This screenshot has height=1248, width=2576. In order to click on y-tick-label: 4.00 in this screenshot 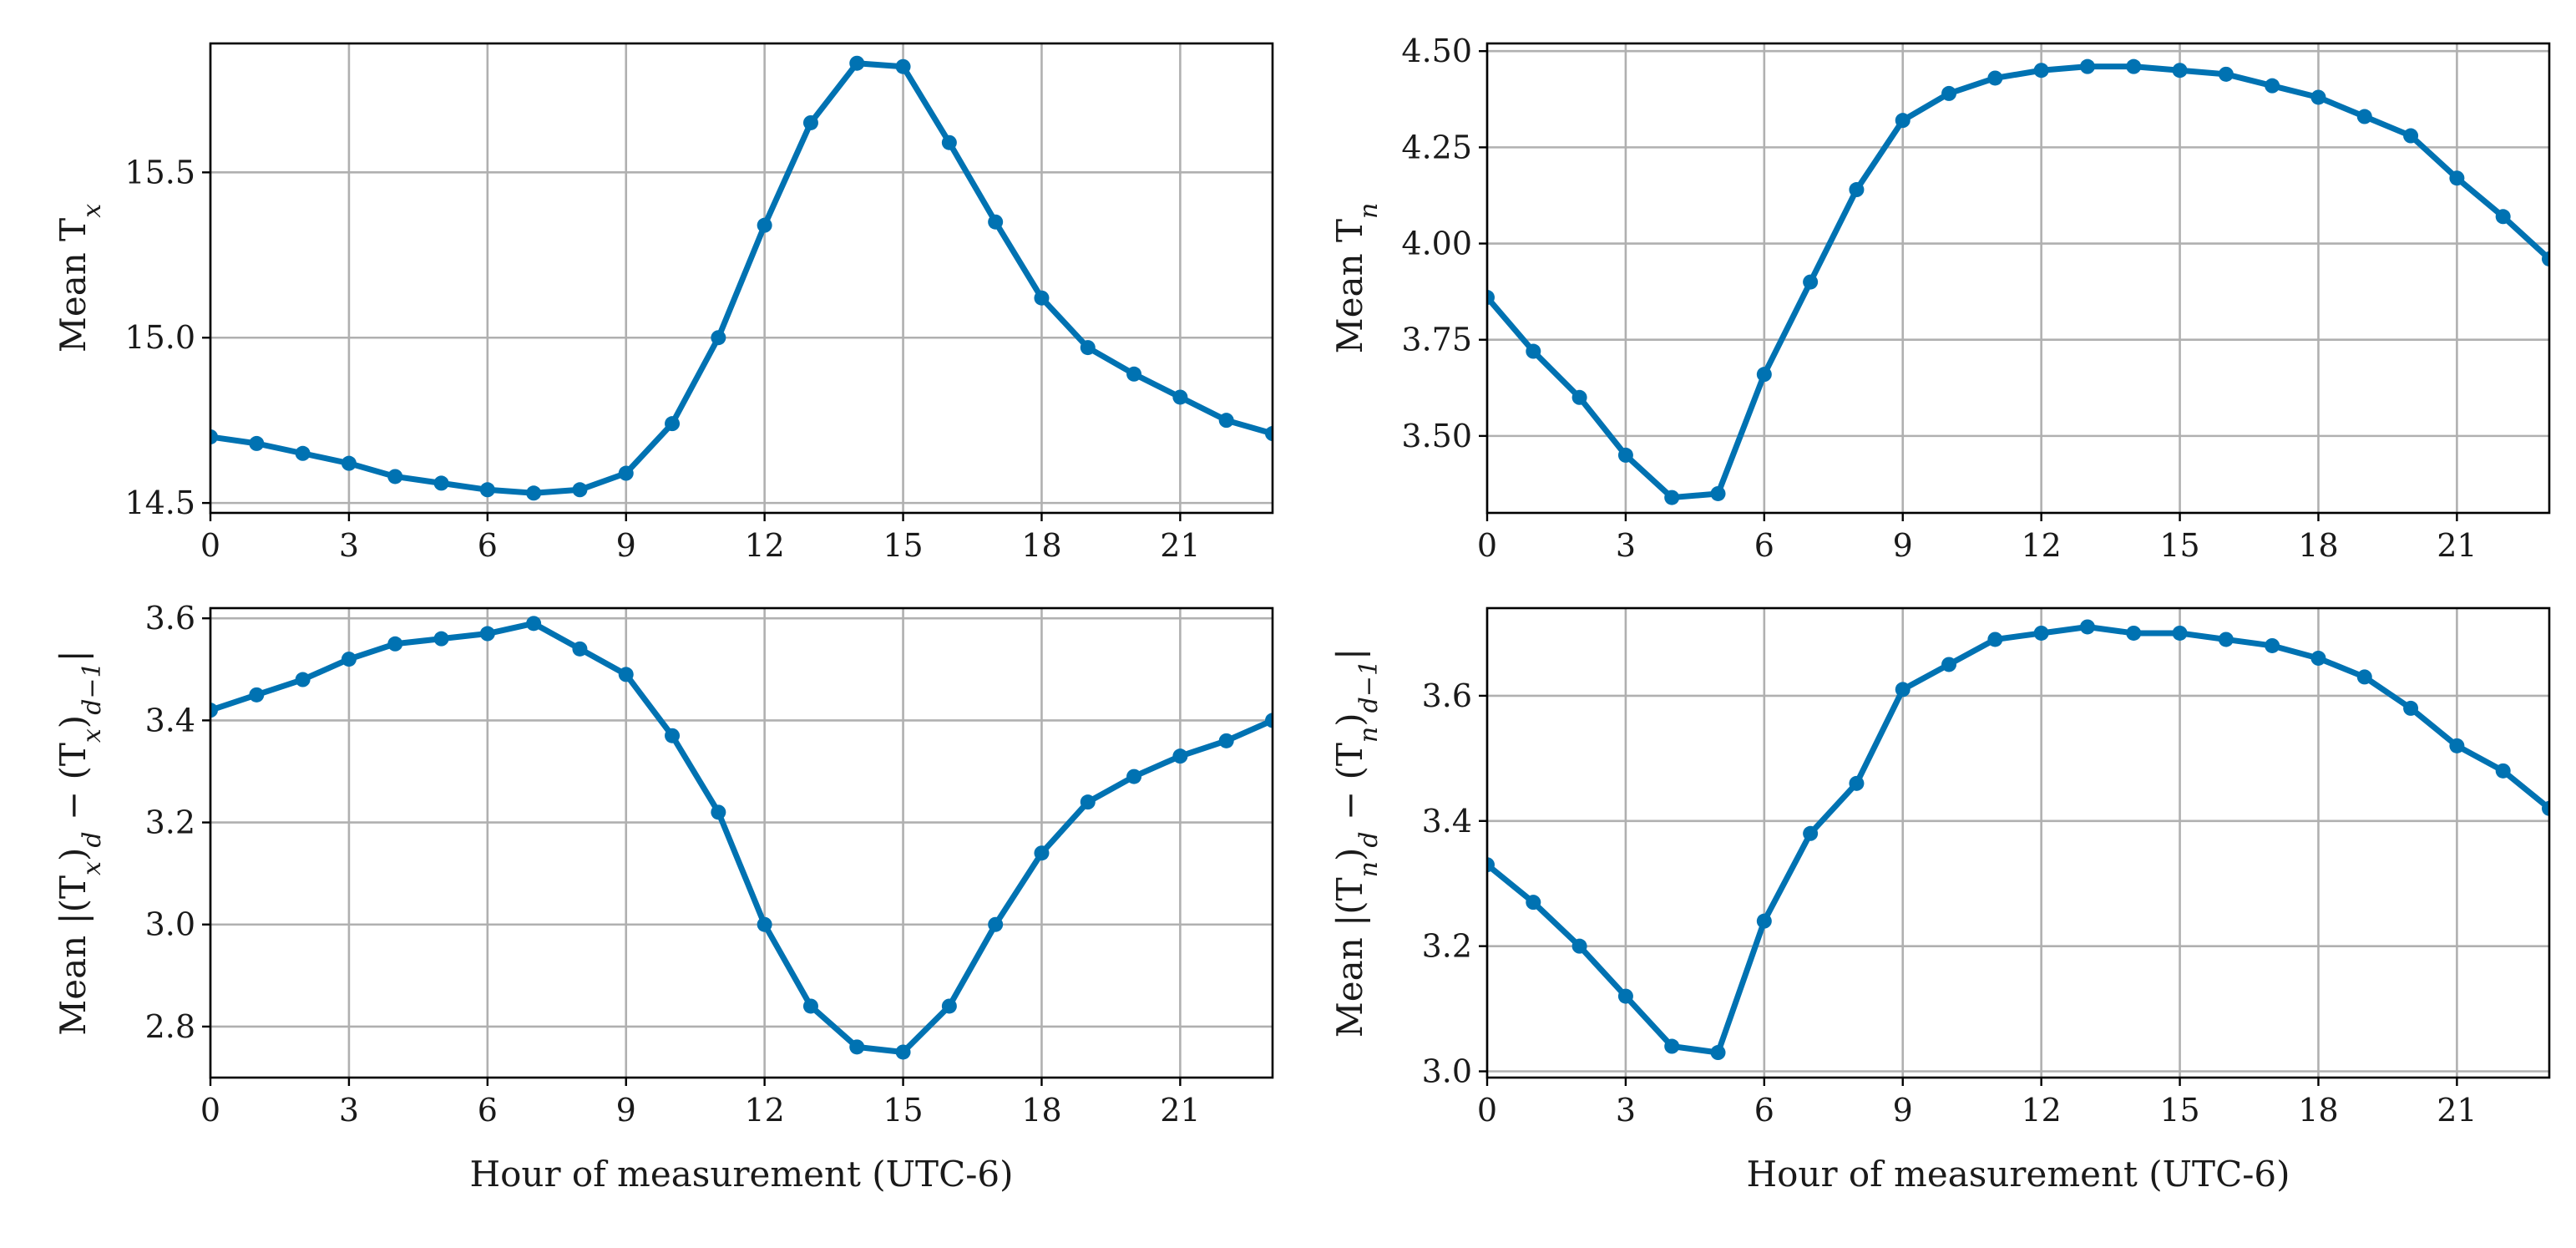, I will do `click(1436, 244)`.